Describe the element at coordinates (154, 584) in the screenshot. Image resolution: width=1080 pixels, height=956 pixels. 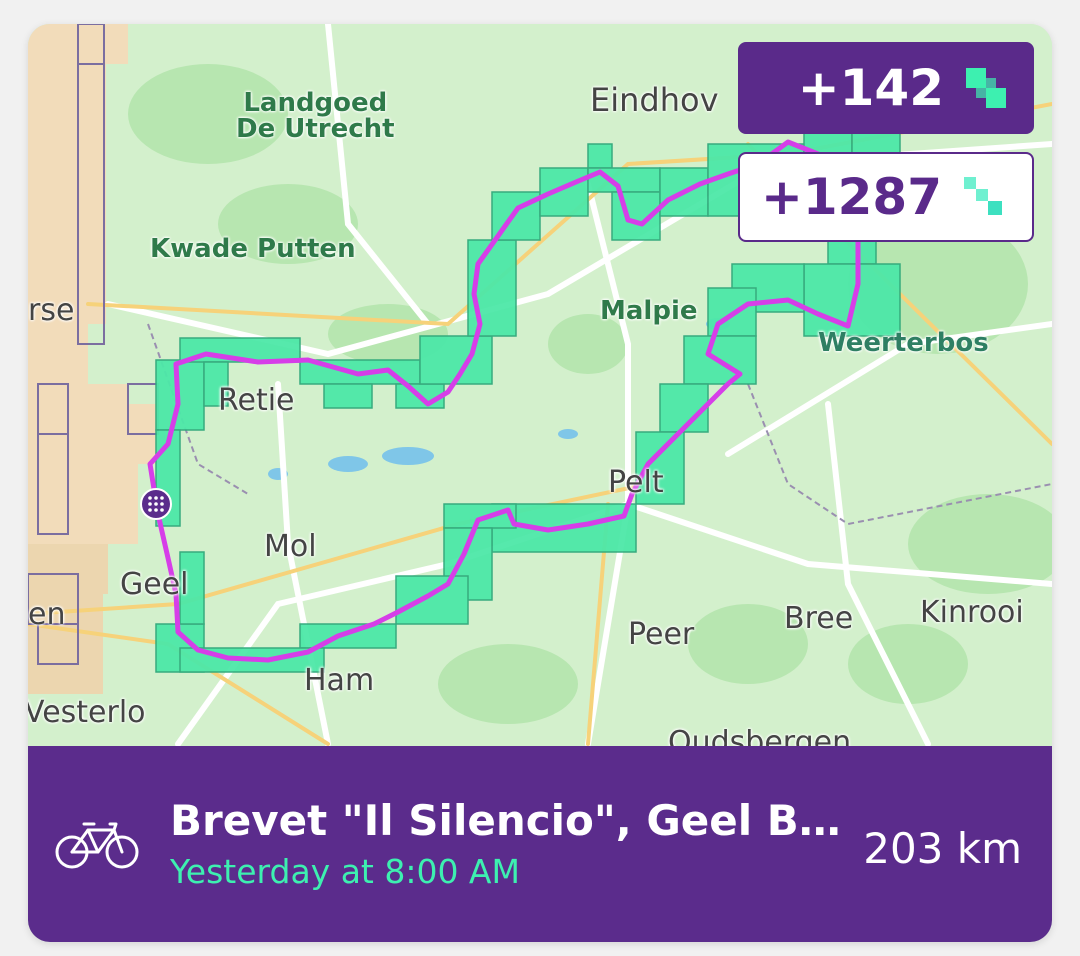
I see `place-label-geel: Geel` at that location.